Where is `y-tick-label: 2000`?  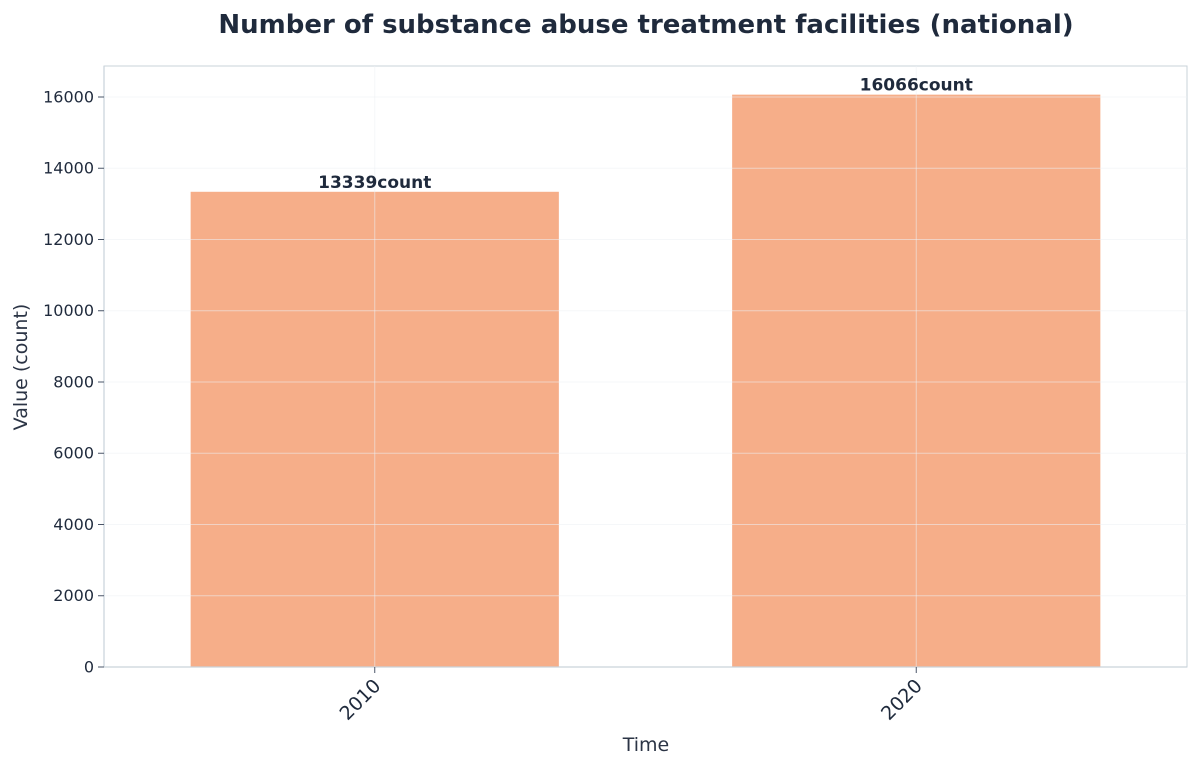
y-tick-label: 2000 is located at coordinates (73, 595).